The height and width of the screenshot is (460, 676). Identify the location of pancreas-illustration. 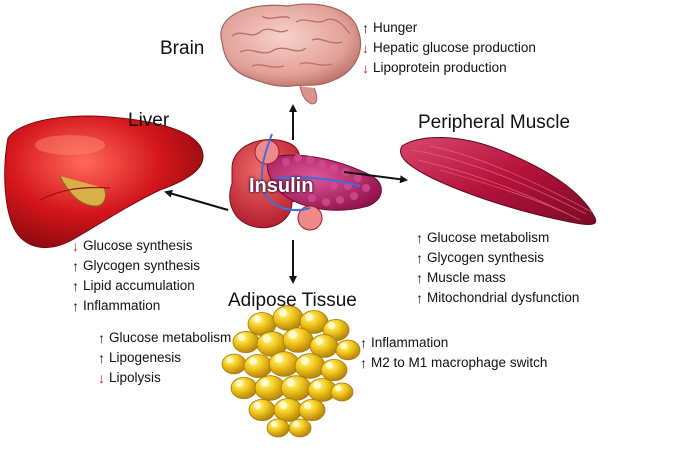
(305, 182).